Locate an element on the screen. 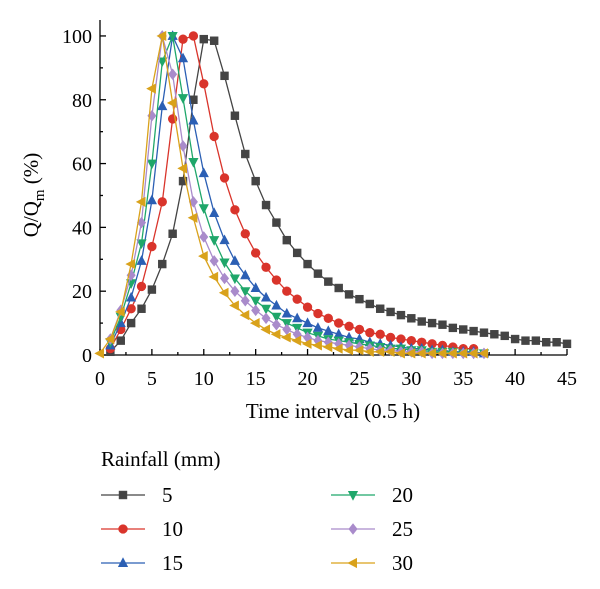 The height and width of the screenshot is (589, 600). legend-label: 10 is located at coordinates (172, 529).